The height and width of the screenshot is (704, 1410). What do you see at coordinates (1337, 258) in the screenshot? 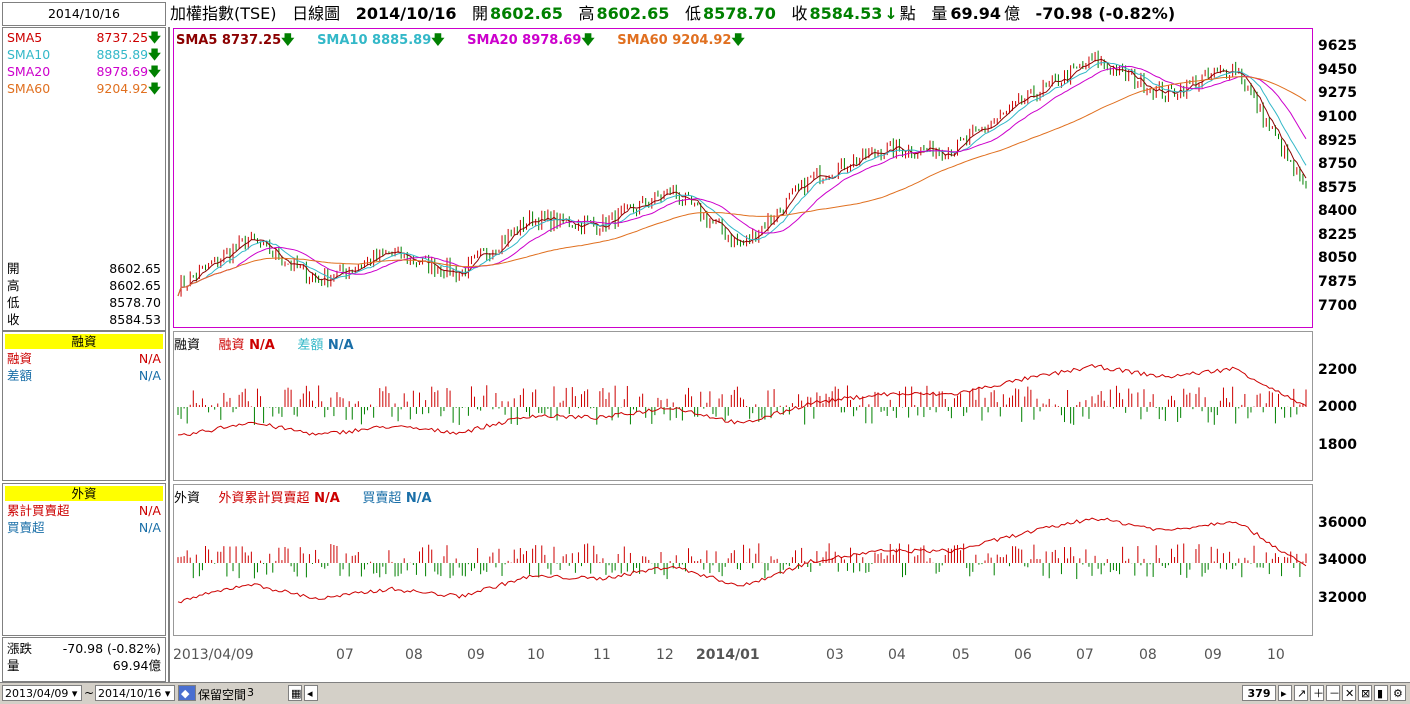
I see `price-tick: 8050` at bounding box center [1337, 258].